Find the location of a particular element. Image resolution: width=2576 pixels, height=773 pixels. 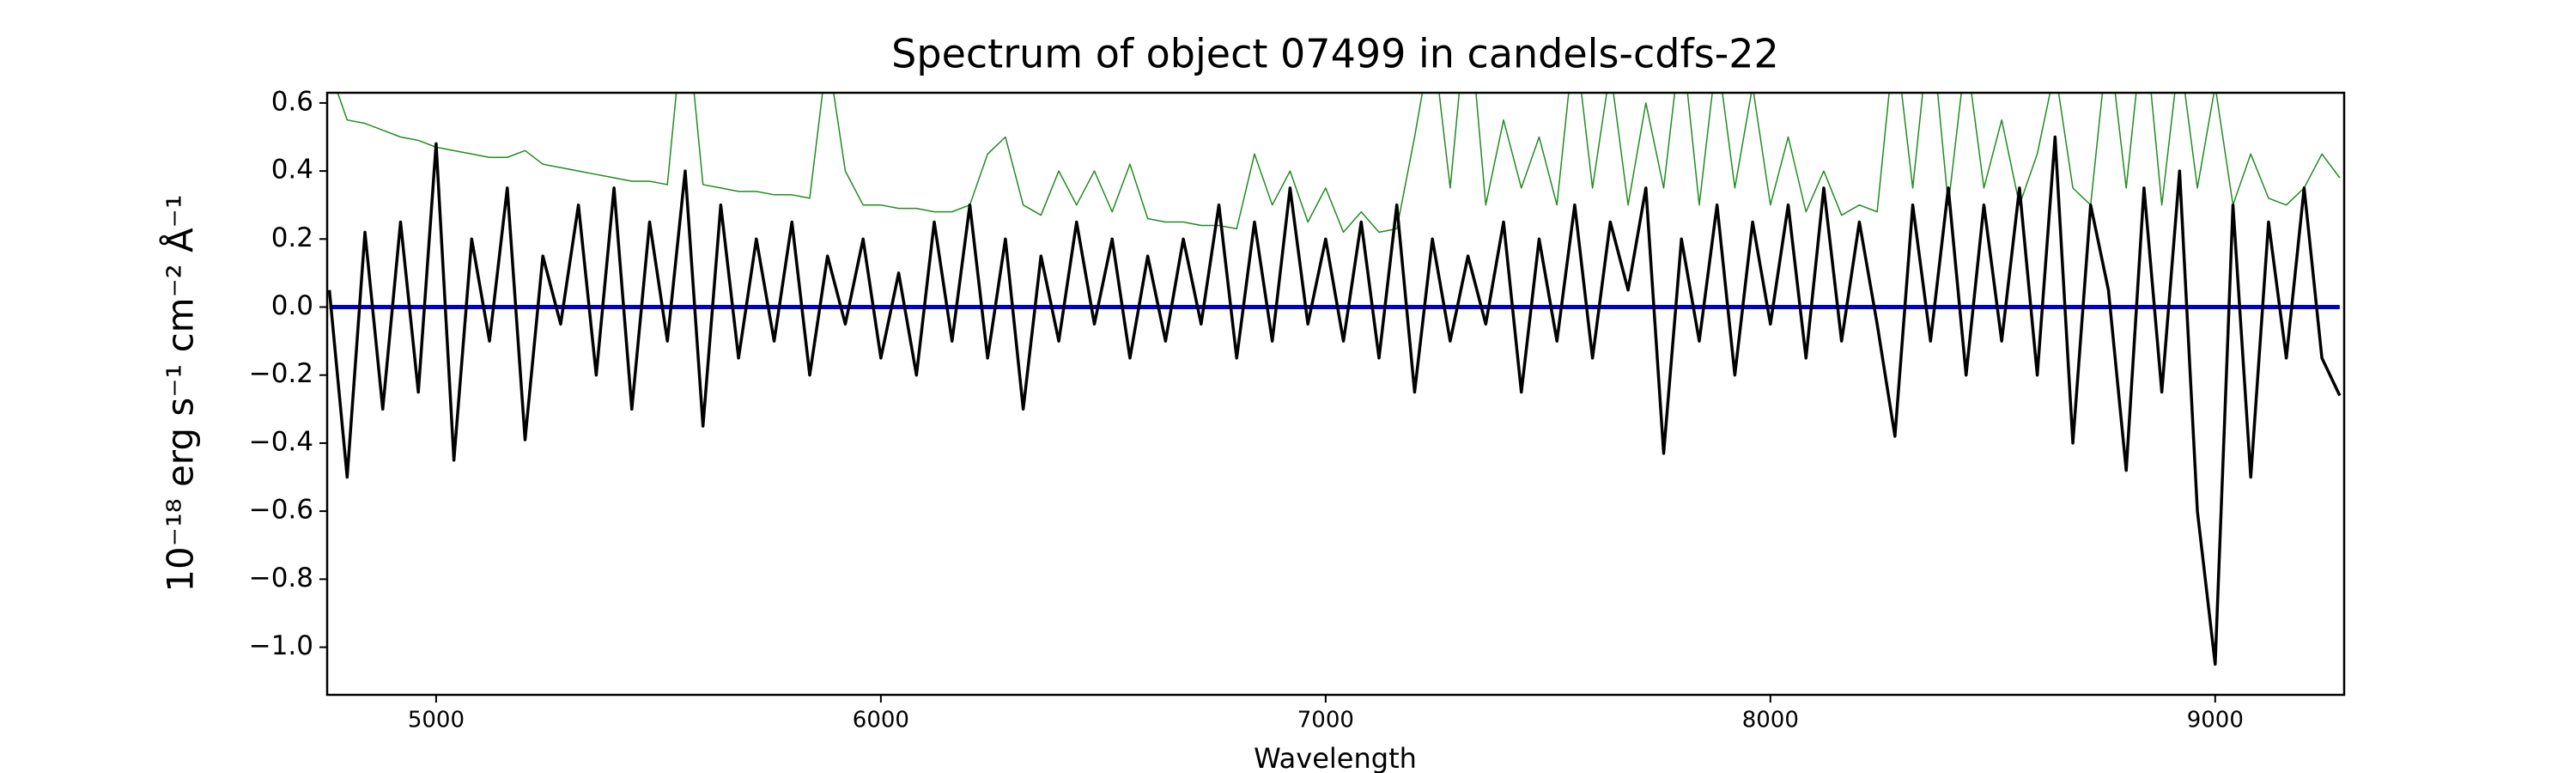

y-tick-label: −0.8 is located at coordinates (281, 578).